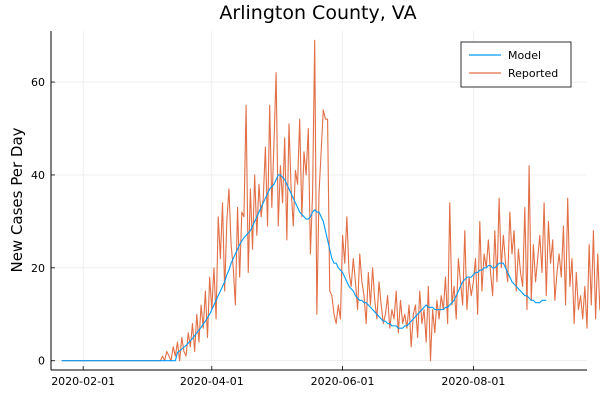  Describe the element at coordinates (38, 82) in the screenshot. I see `y-tick-label: 60` at that location.